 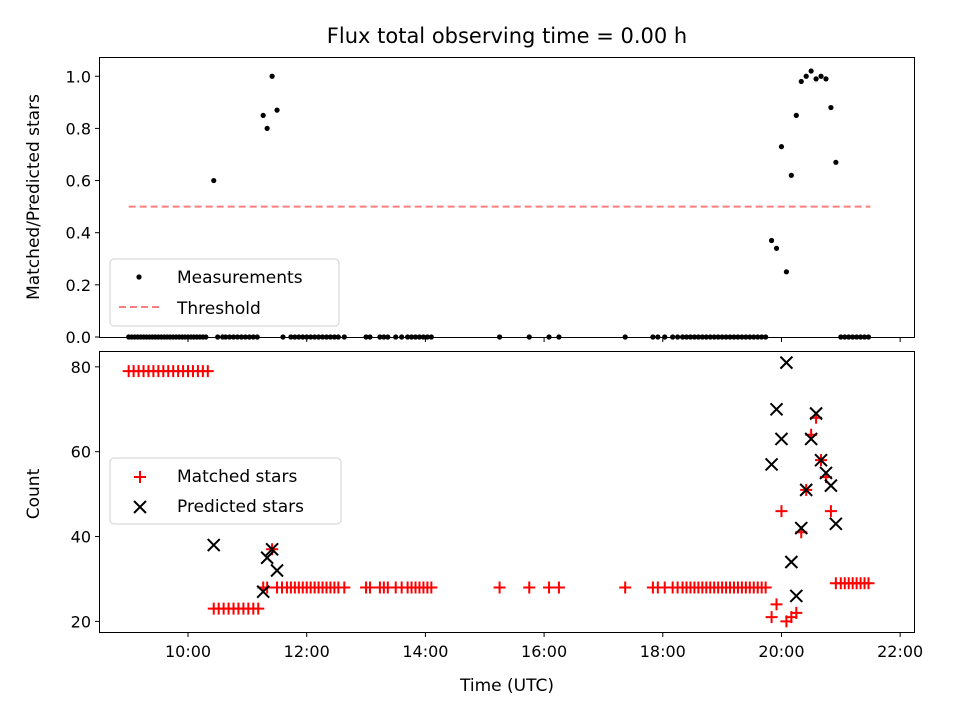 I want to click on top-y-axis-label: Matched/Predicted stars, so click(x=34, y=197).